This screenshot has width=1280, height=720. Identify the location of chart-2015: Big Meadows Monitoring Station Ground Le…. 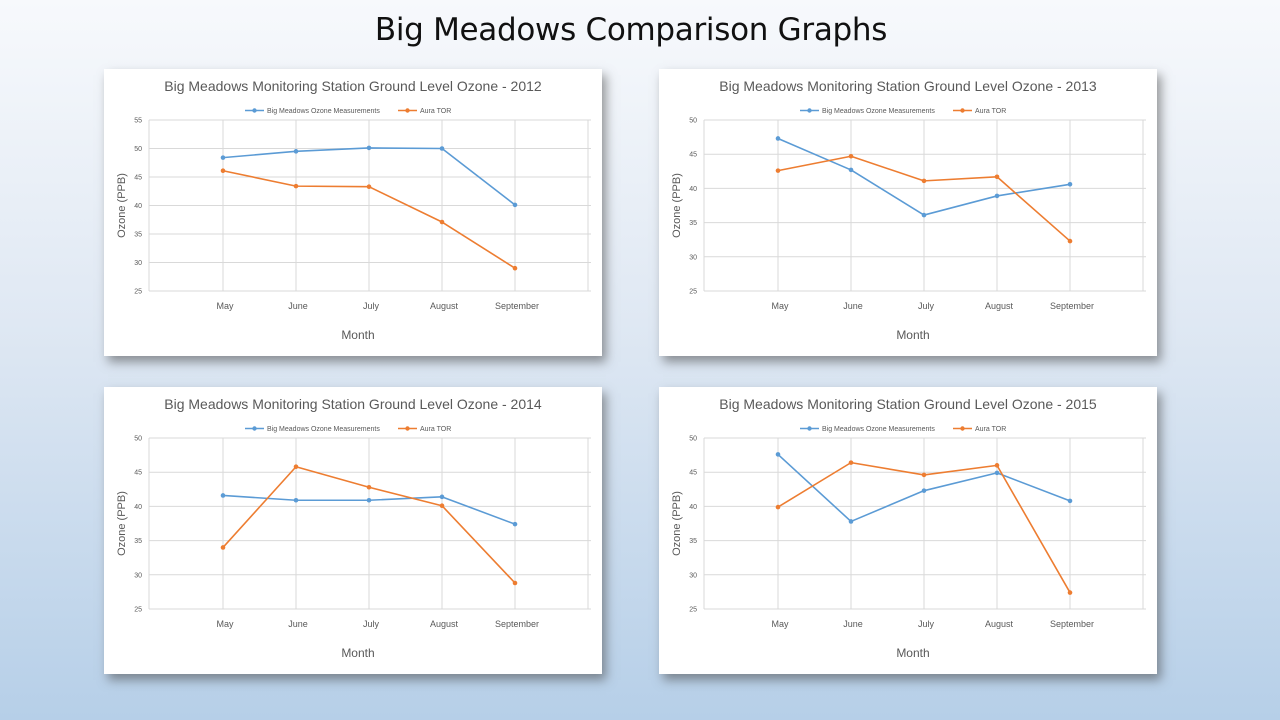
(908, 528).